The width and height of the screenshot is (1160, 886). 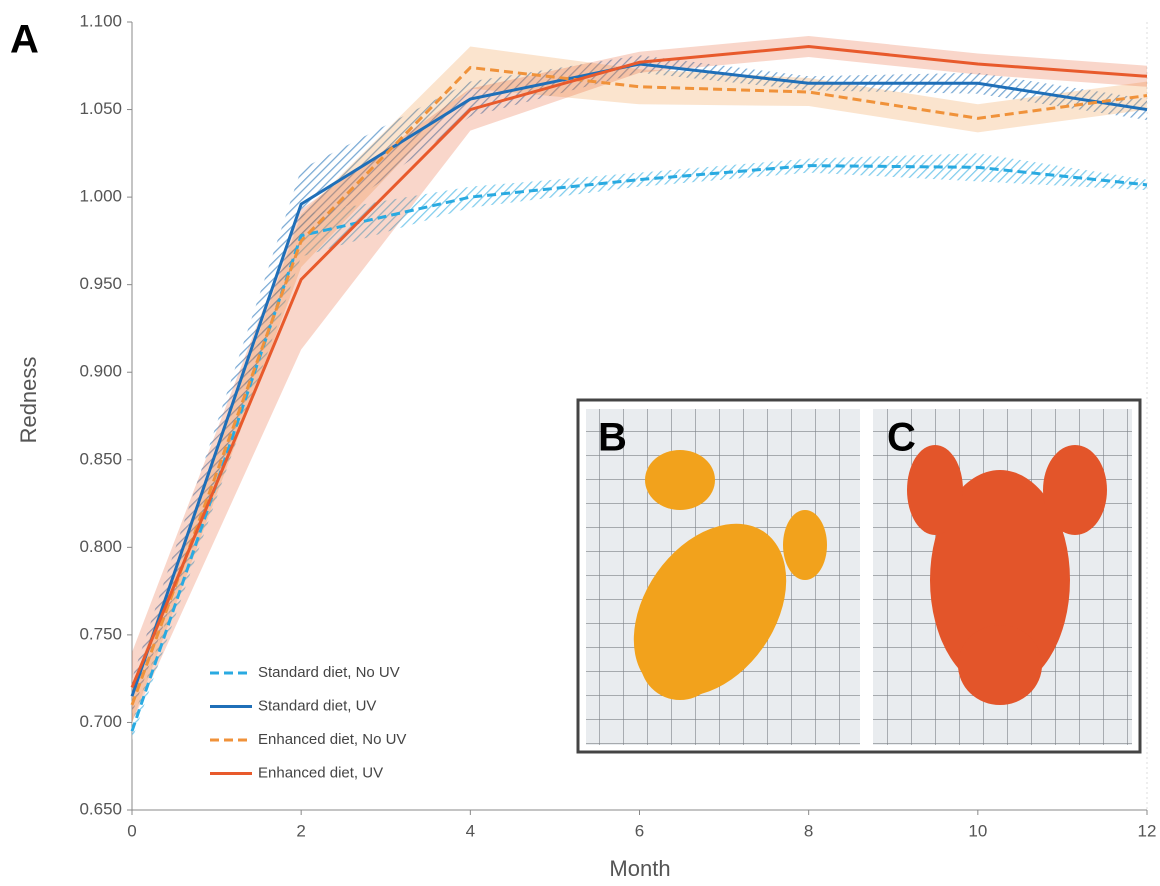 What do you see at coordinates (612, 438) in the screenshot?
I see `panel-label: B` at bounding box center [612, 438].